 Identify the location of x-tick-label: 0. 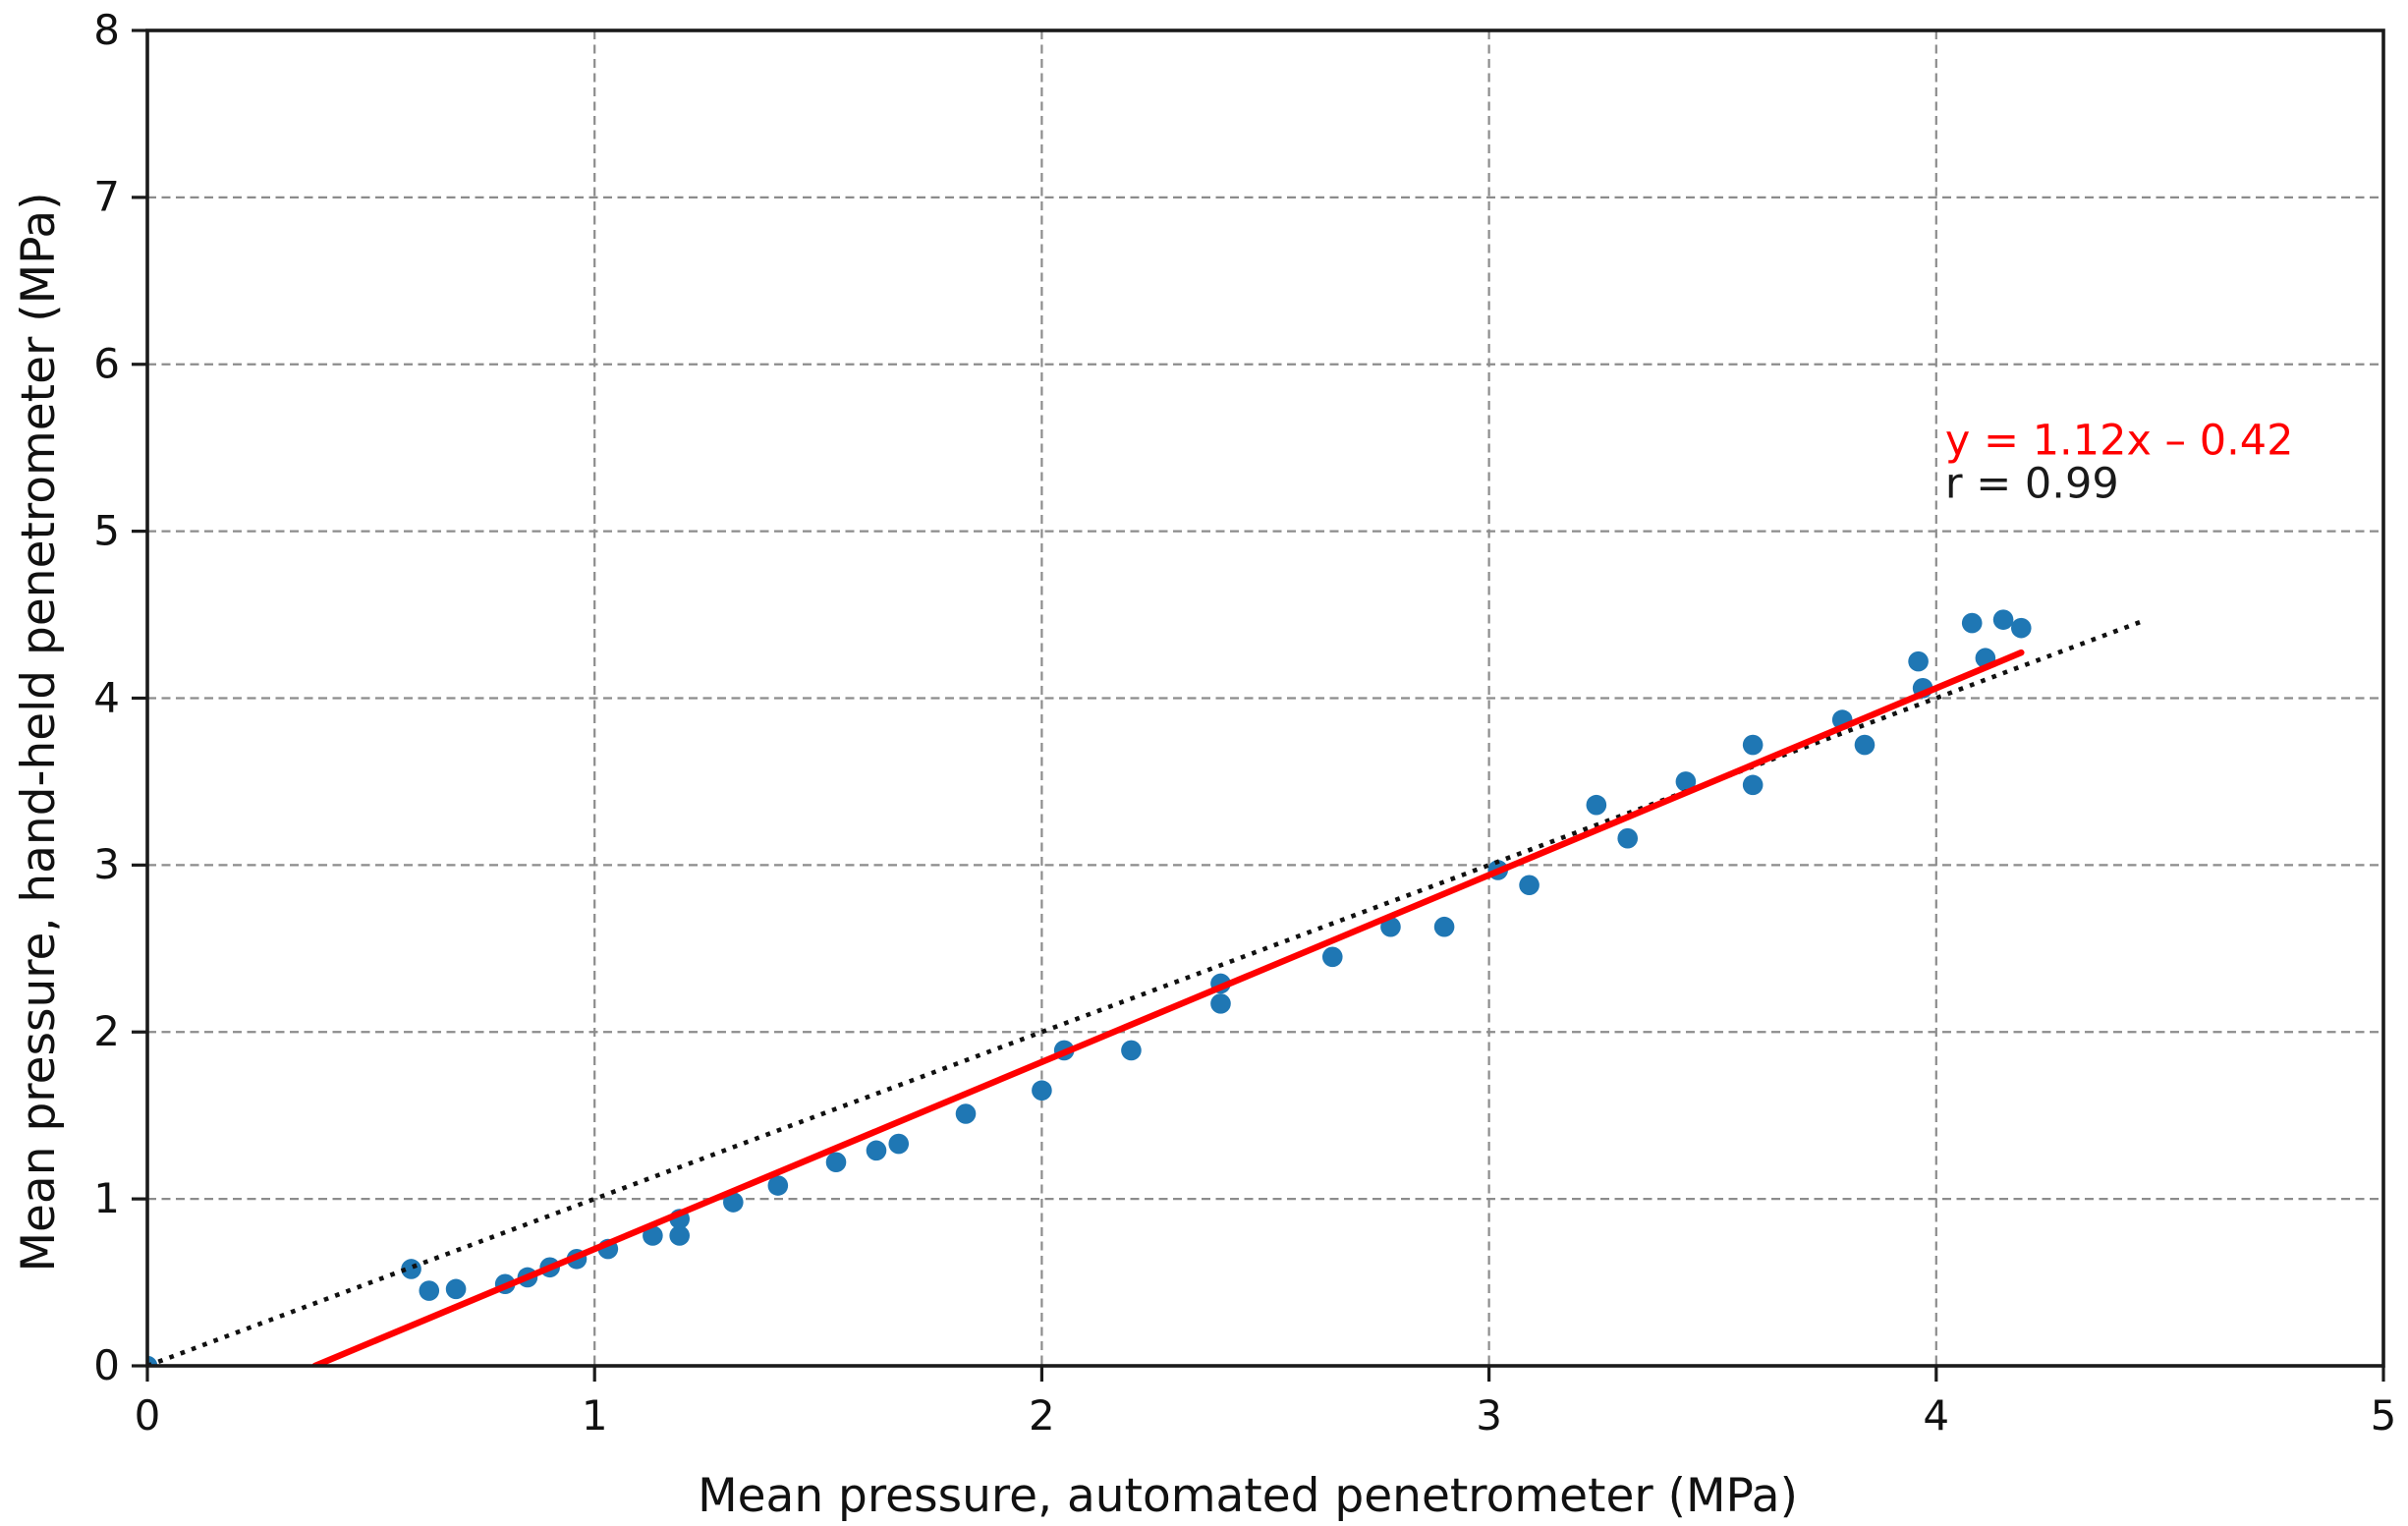
(148, 1415).